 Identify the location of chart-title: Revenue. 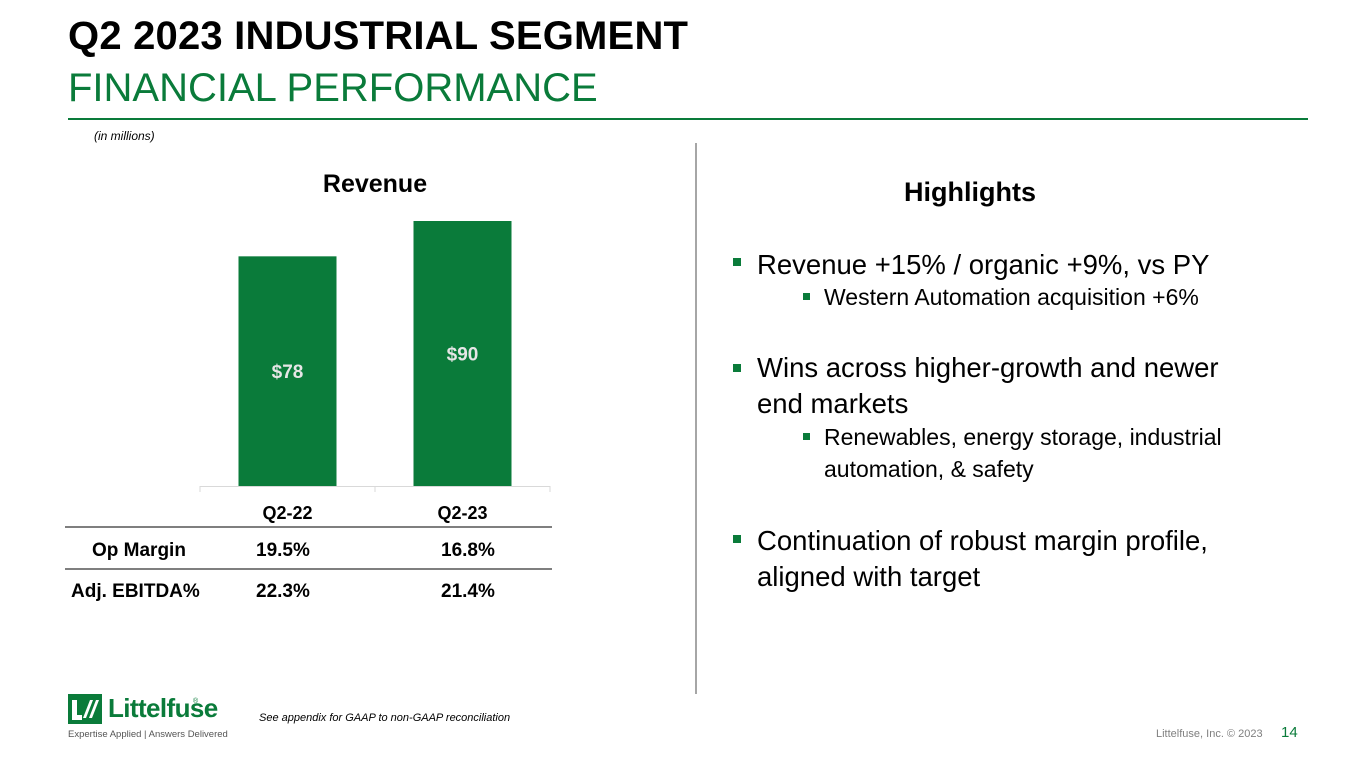
(375, 184).